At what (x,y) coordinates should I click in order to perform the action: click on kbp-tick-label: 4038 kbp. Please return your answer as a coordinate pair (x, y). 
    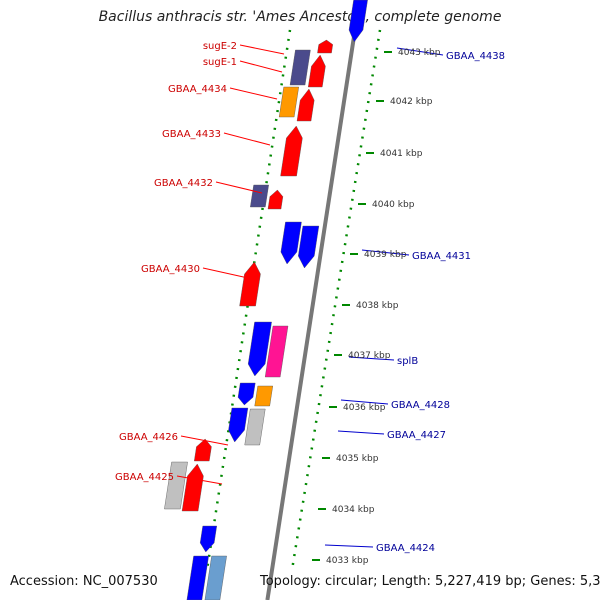
    Looking at the image, I should click on (377, 306).